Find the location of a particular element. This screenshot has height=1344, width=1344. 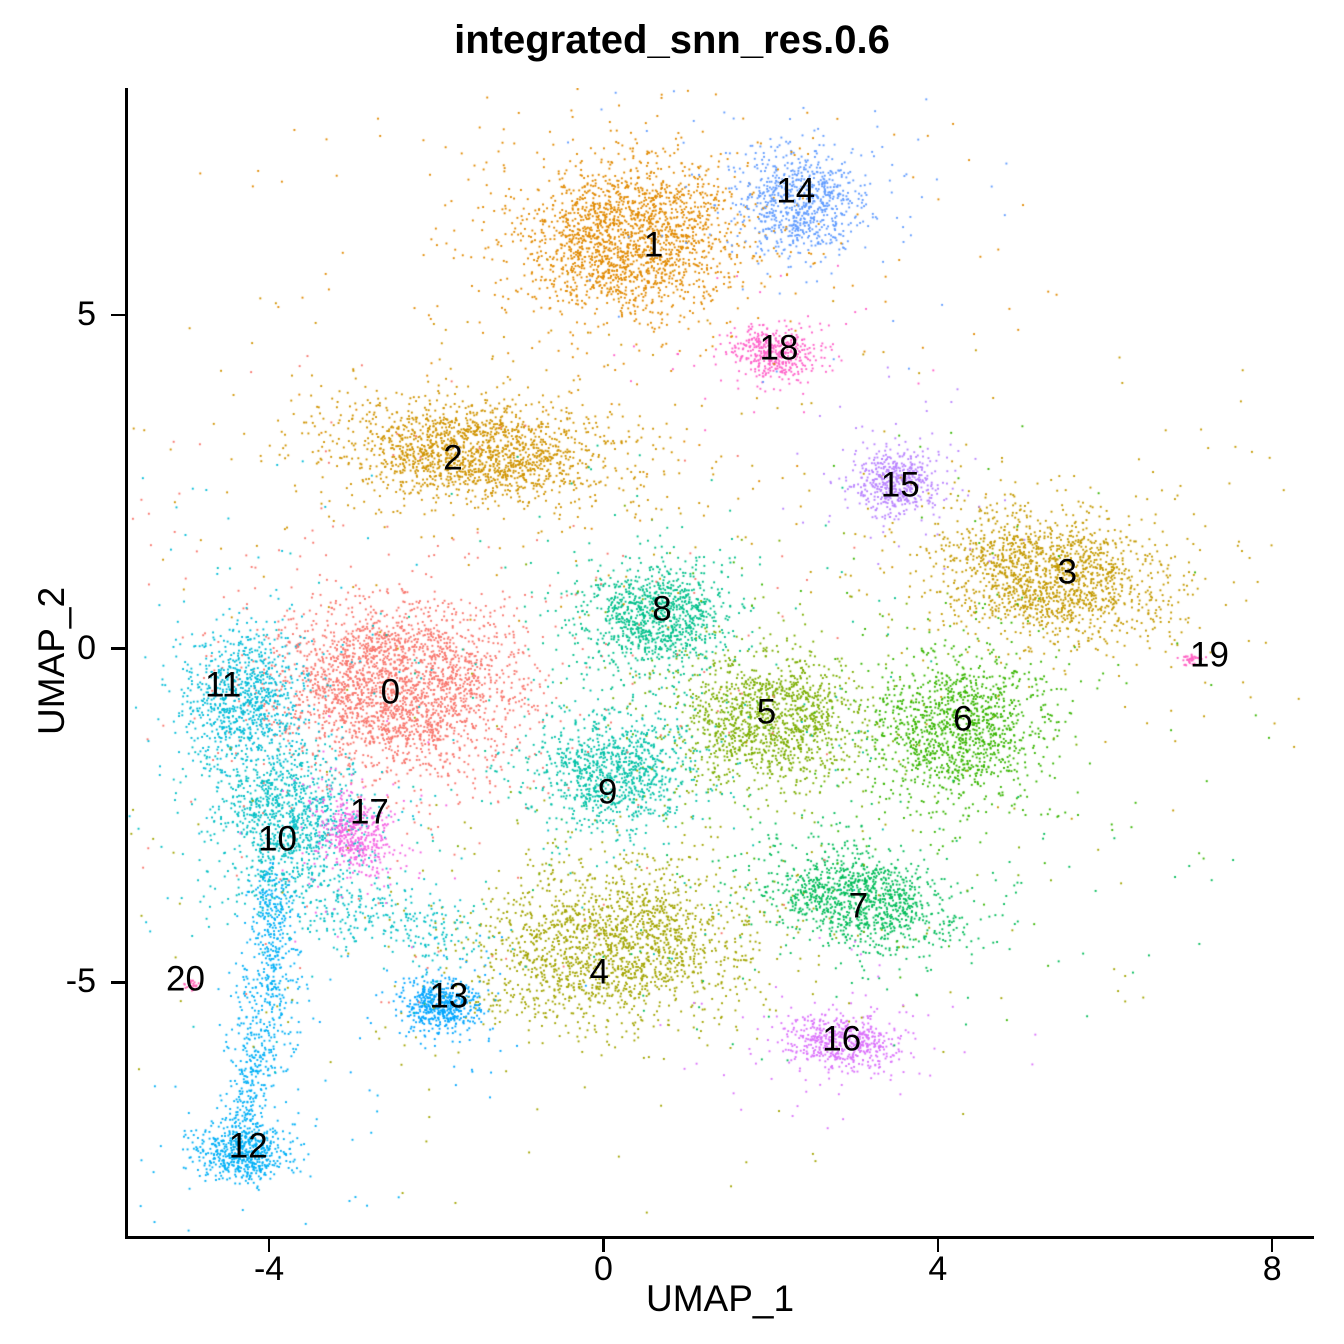

y-axis-label: UMAP_2 is located at coordinates (51, 661).